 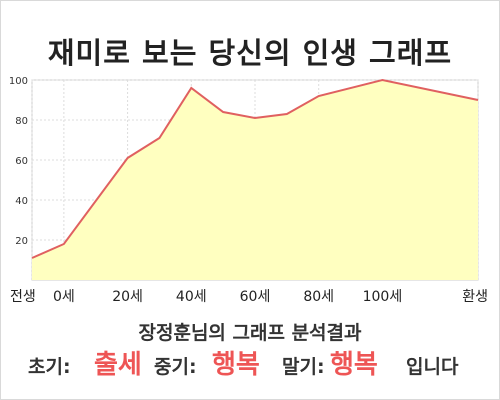 What do you see at coordinates (21, 241) in the screenshot?
I see `y-tick-label: 20` at bounding box center [21, 241].